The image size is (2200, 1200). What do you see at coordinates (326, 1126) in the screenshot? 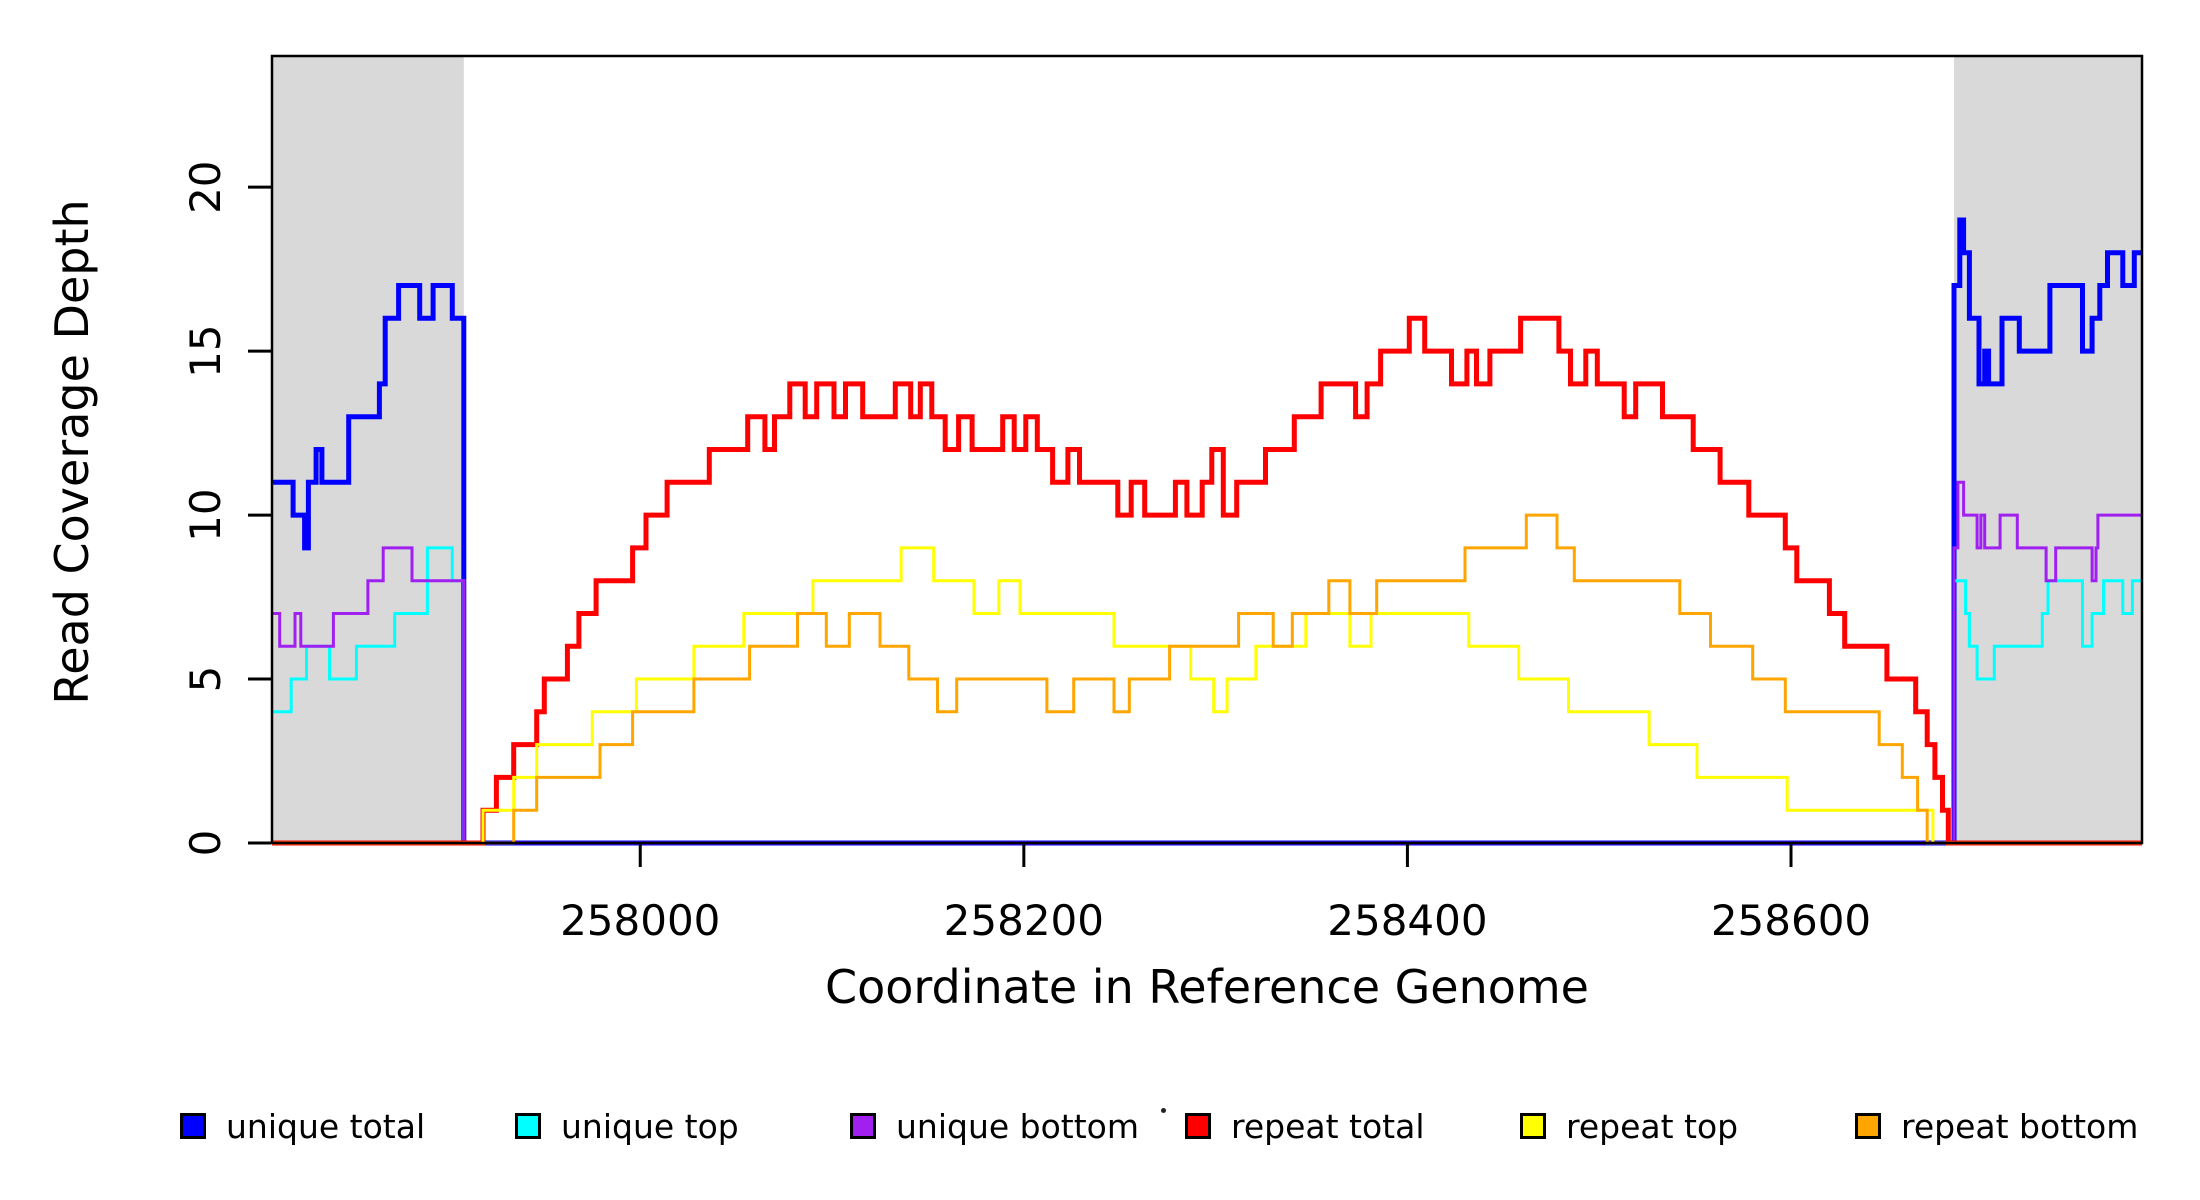
I see `legend-label-unique-total: unique total` at bounding box center [326, 1126].